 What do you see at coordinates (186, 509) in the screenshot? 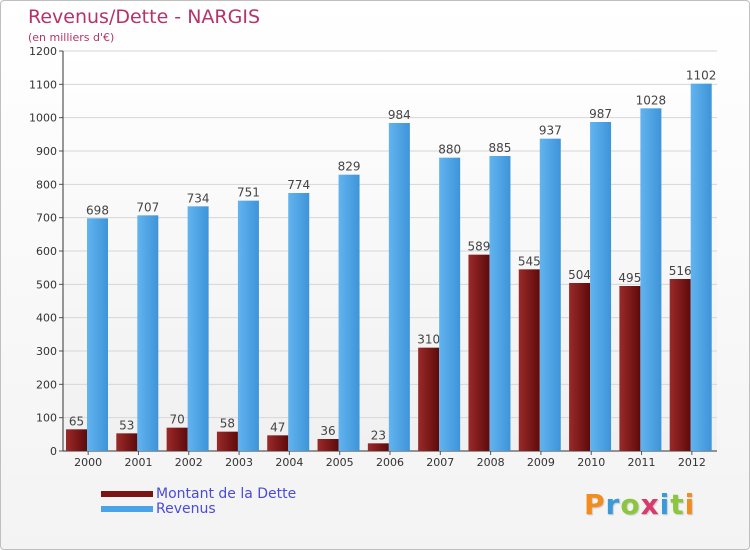
I see `legend-label-revenus: Revenus` at bounding box center [186, 509].